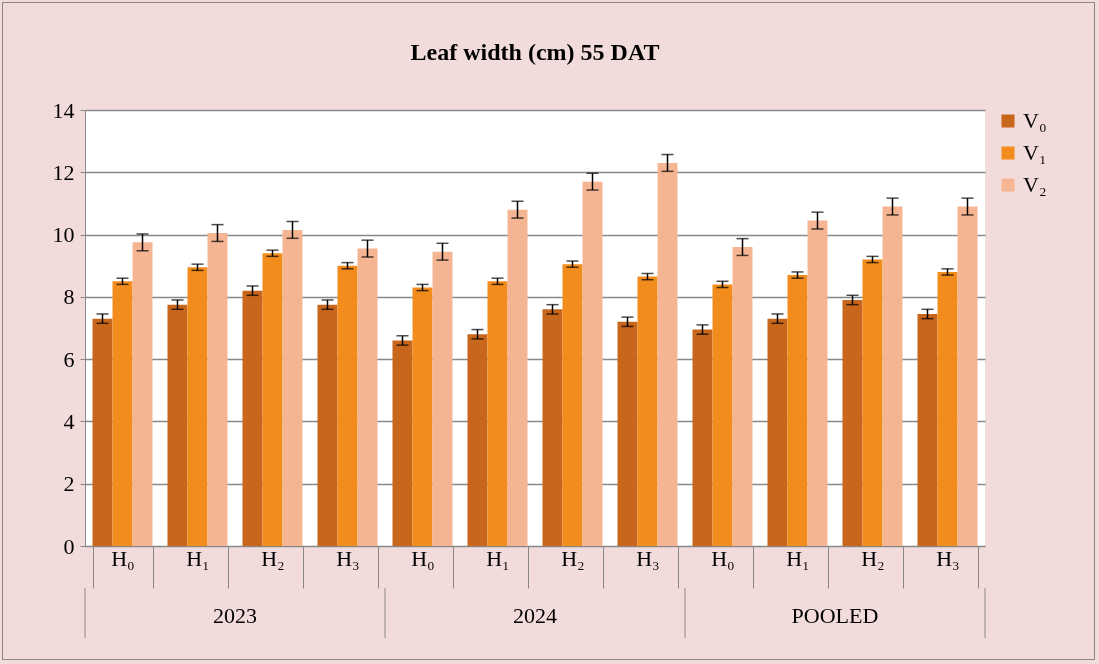  Describe the element at coordinates (535, 52) in the screenshot. I see `chart-title: Leaf width (cm) 55 DAT` at that location.